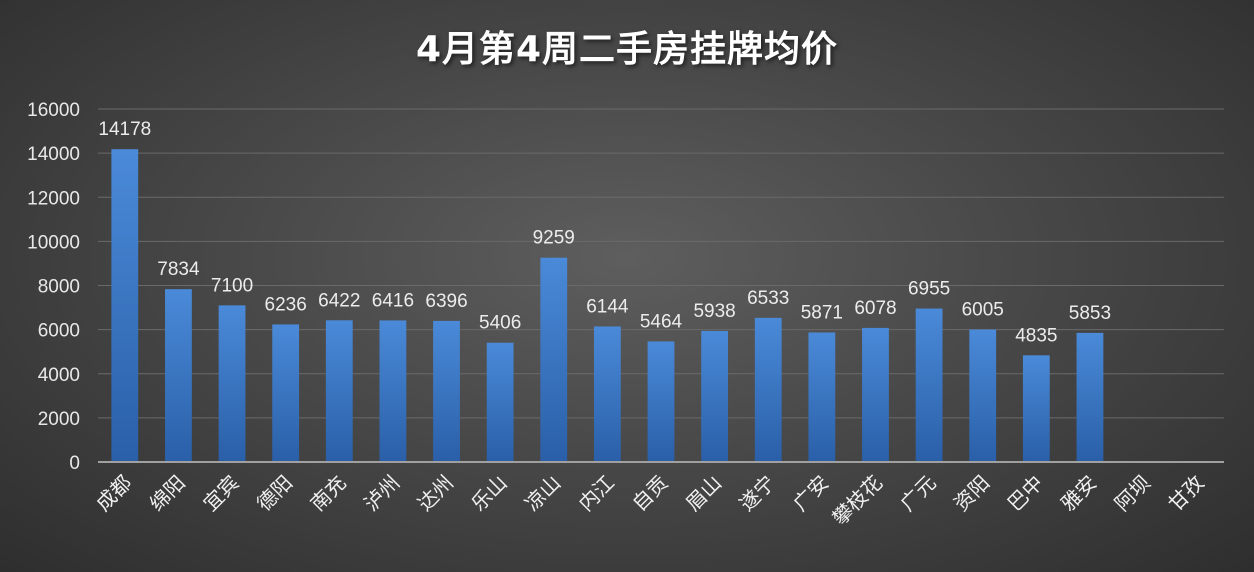 The image size is (1254, 572). I want to click on data-label: 4835, so click(1036, 335).